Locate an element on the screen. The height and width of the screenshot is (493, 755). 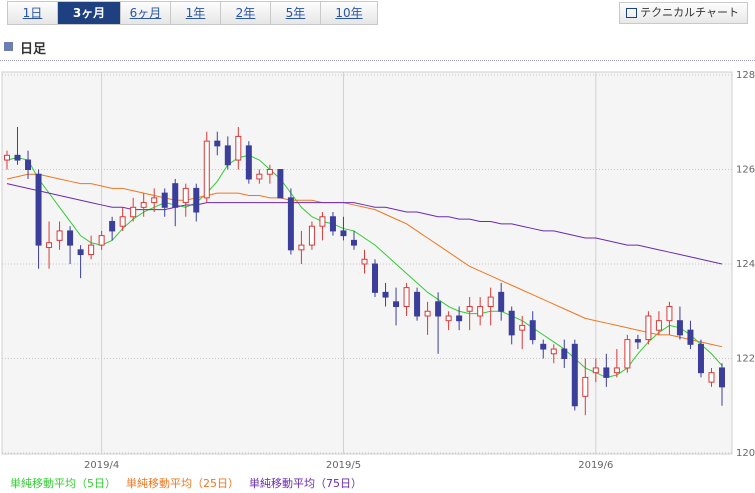
range-tab: 1年 is located at coordinates (196, 13).